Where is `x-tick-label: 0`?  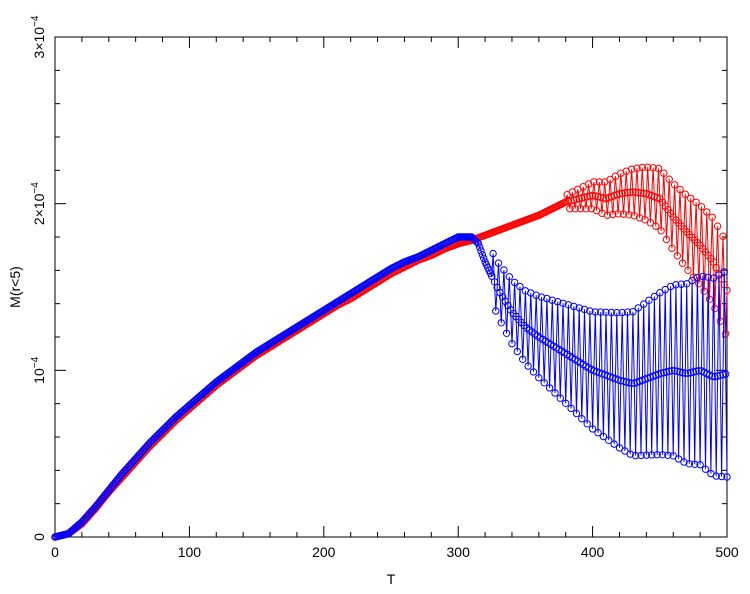 x-tick-label: 0 is located at coordinates (55, 552).